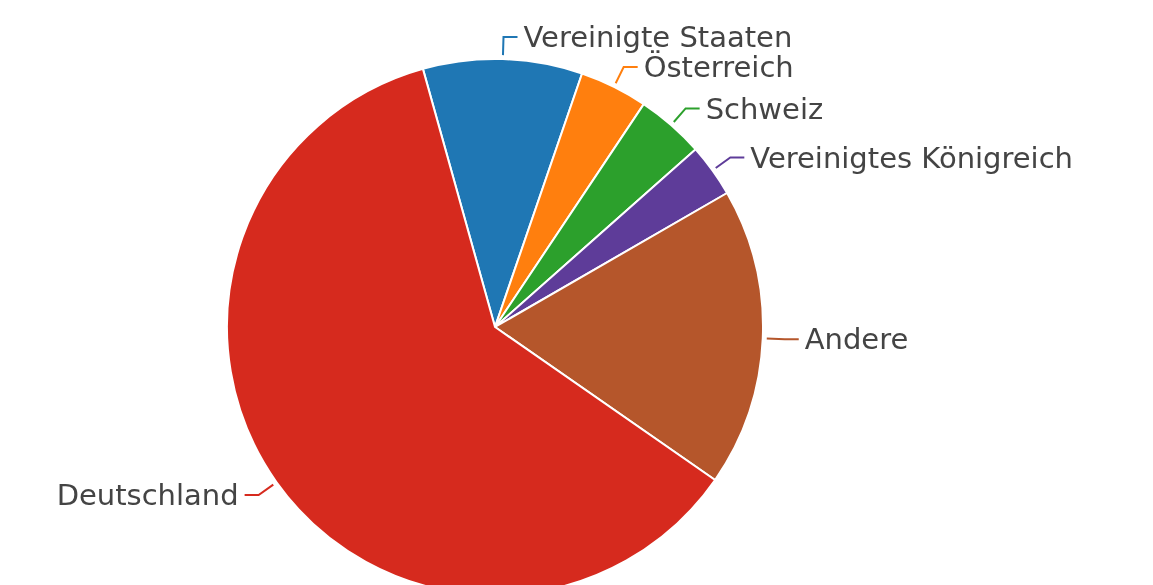  Describe the element at coordinates (911, 157) in the screenshot. I see `slice-label: Vereinigtes Königreich` at that location.